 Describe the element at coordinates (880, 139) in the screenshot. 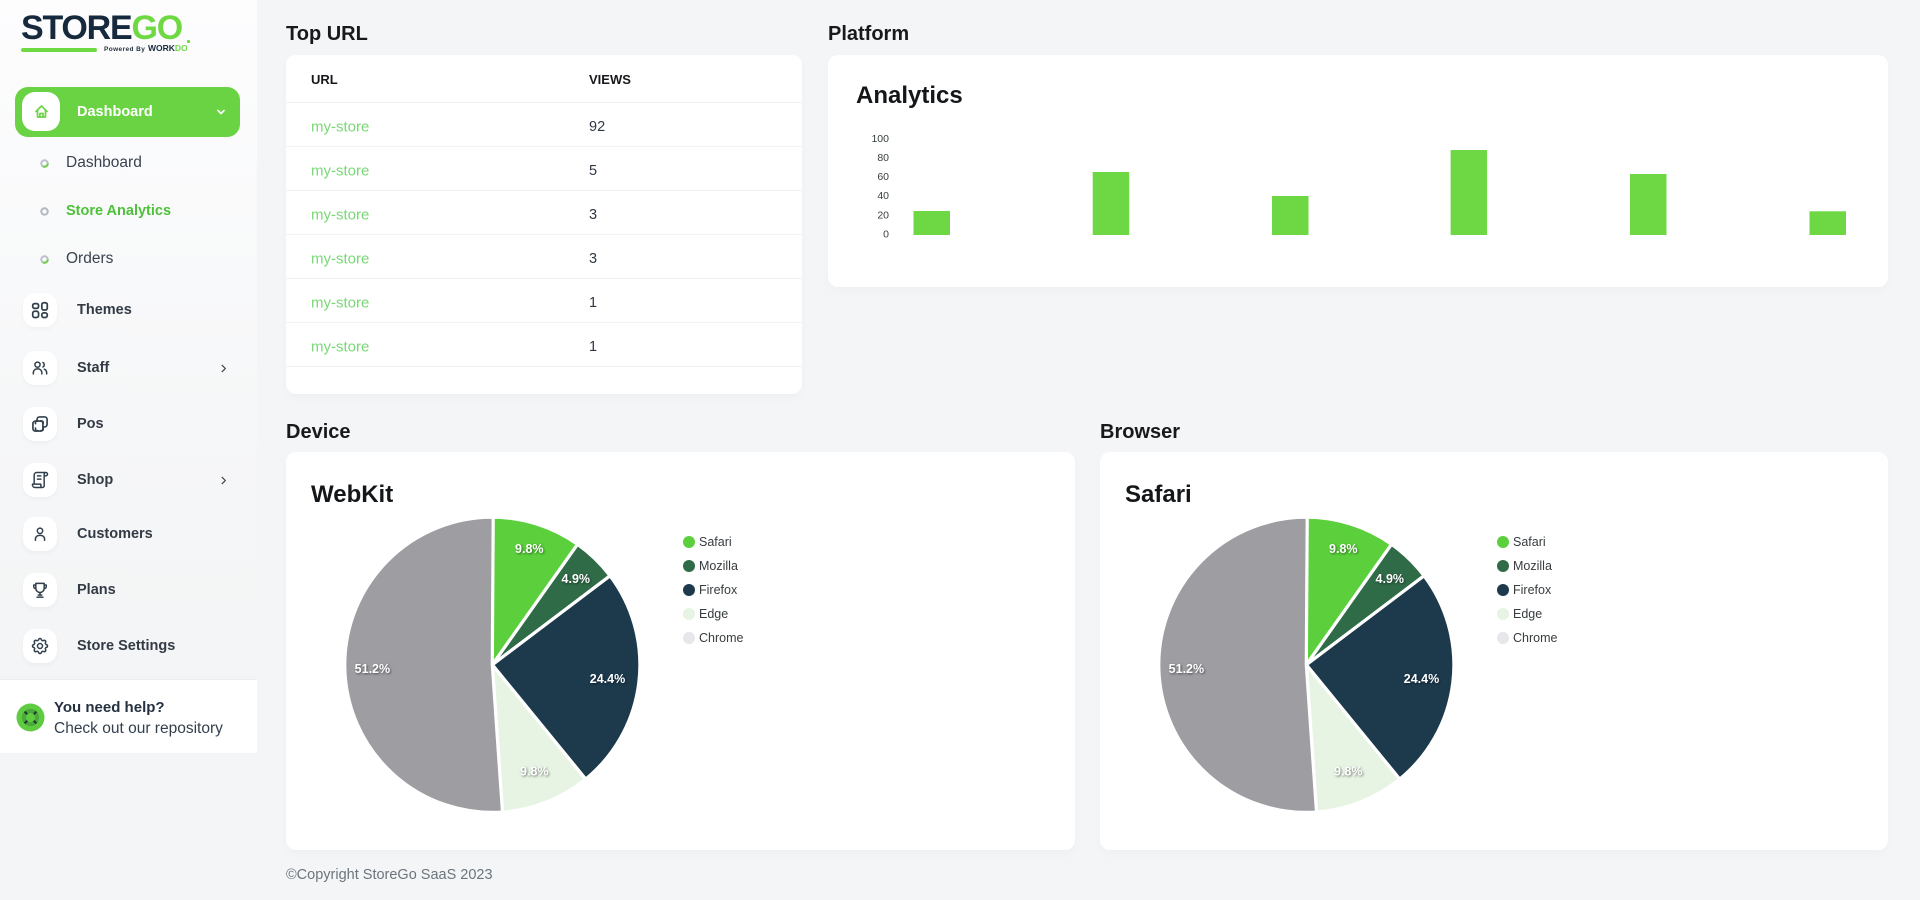

I see `svg-text: 100` at that location.